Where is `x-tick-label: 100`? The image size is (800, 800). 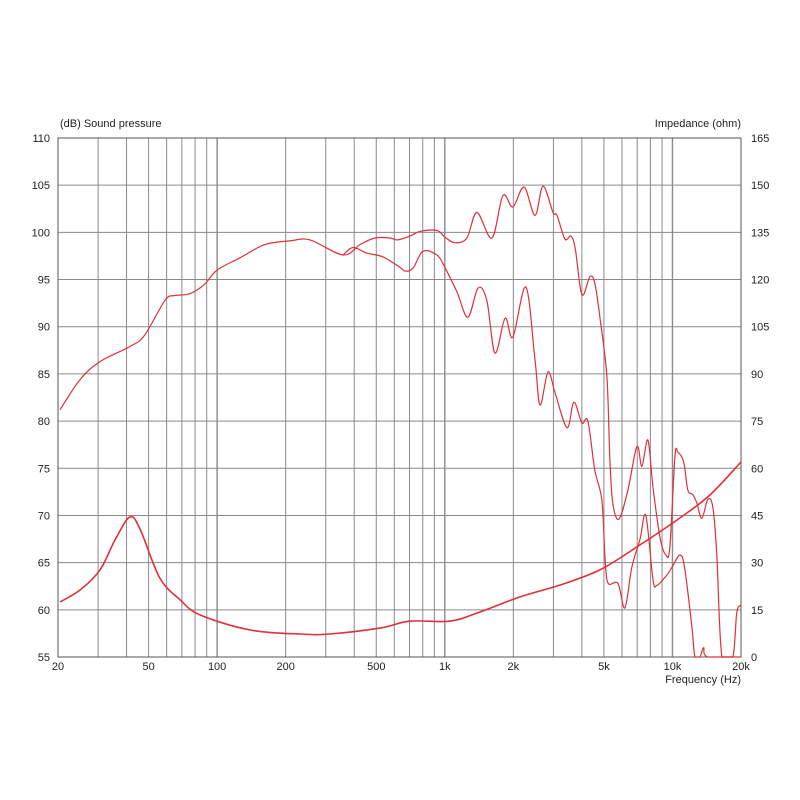
x-tick-label: 100 is located at coordinates (217, 667).